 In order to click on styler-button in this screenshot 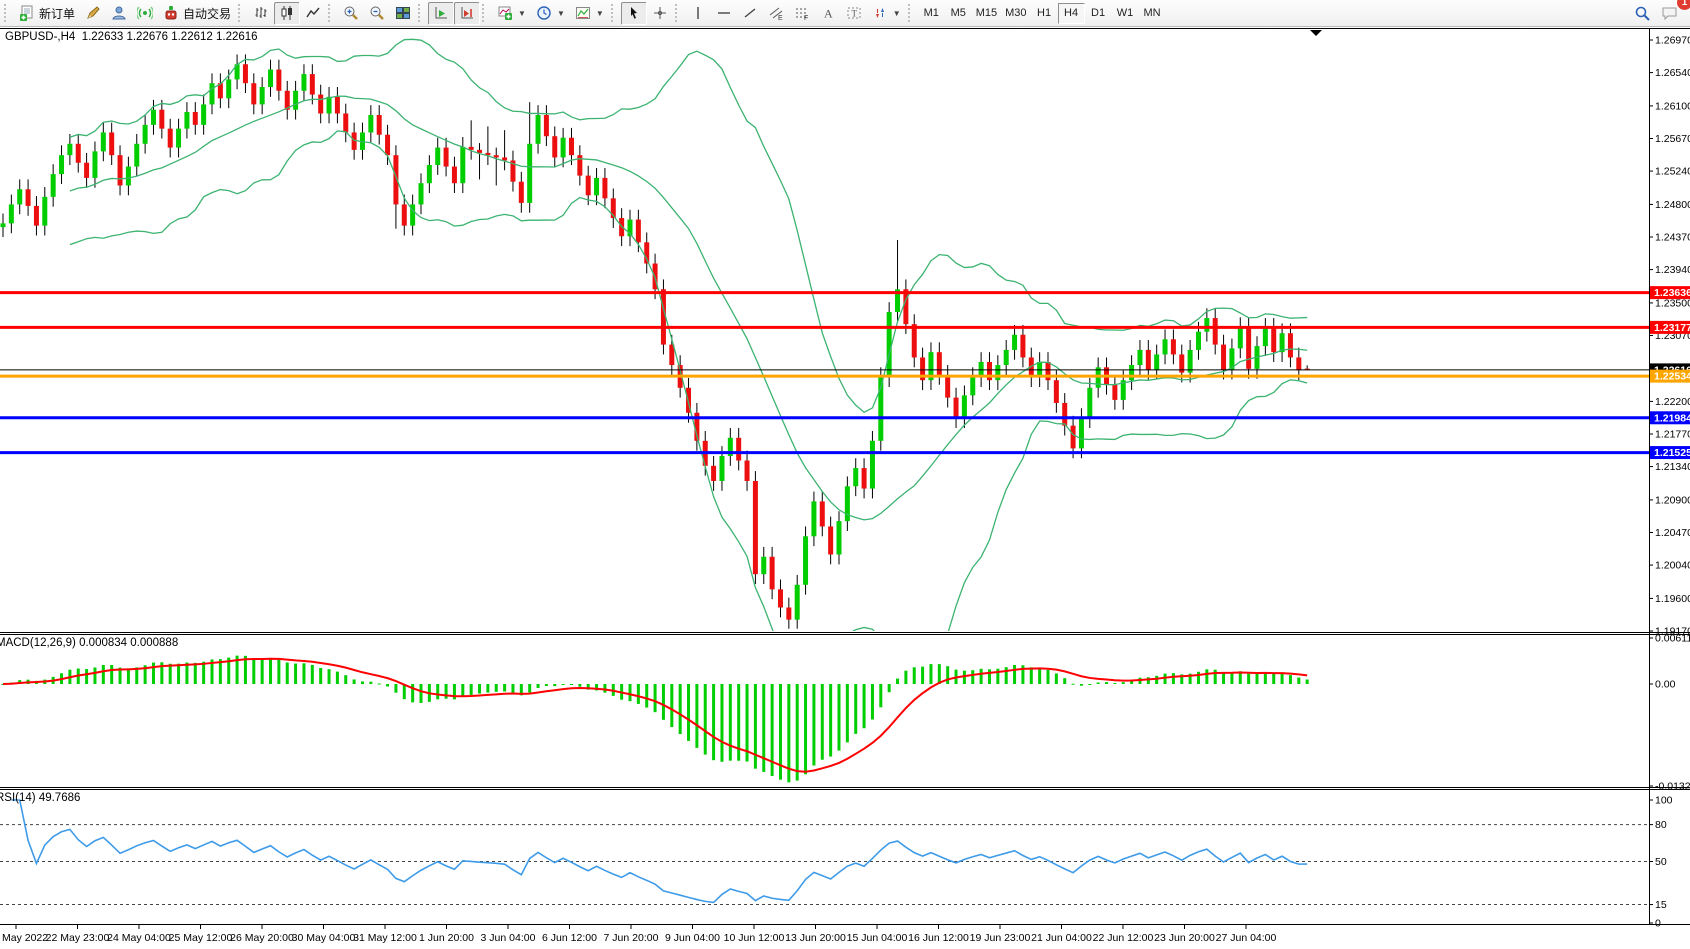, I will do `click(93, 13)`.